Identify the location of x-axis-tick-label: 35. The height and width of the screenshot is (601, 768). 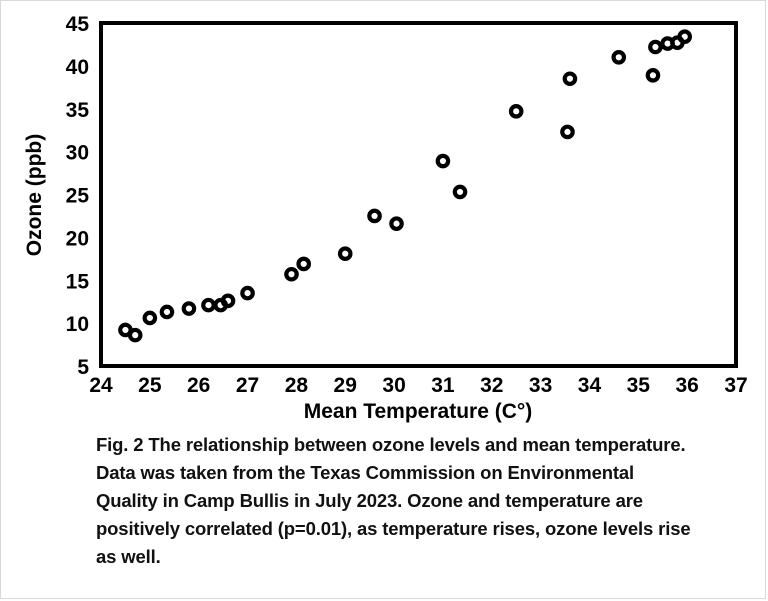
(639, 385).